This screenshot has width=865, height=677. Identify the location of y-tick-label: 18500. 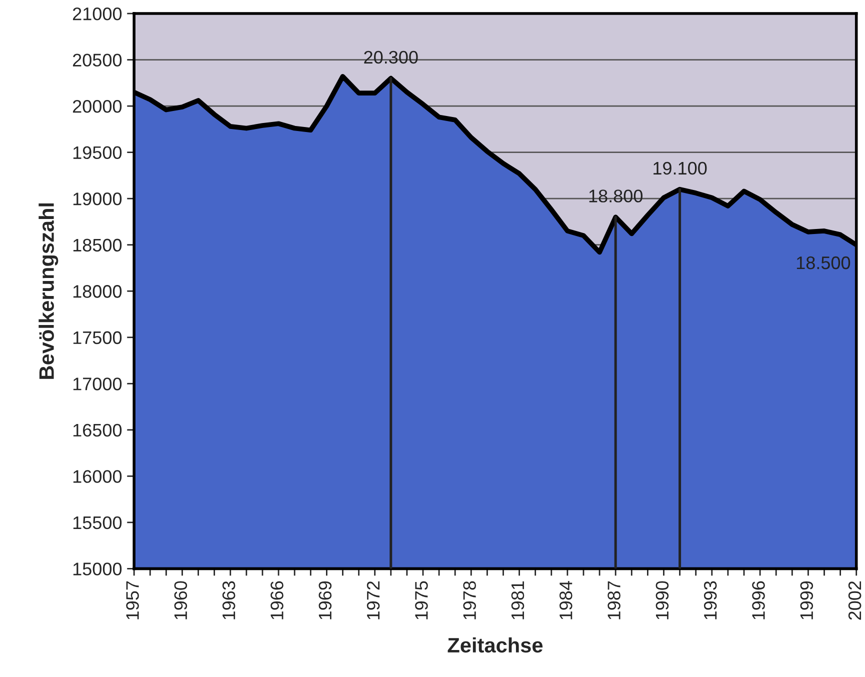
(97, 245).